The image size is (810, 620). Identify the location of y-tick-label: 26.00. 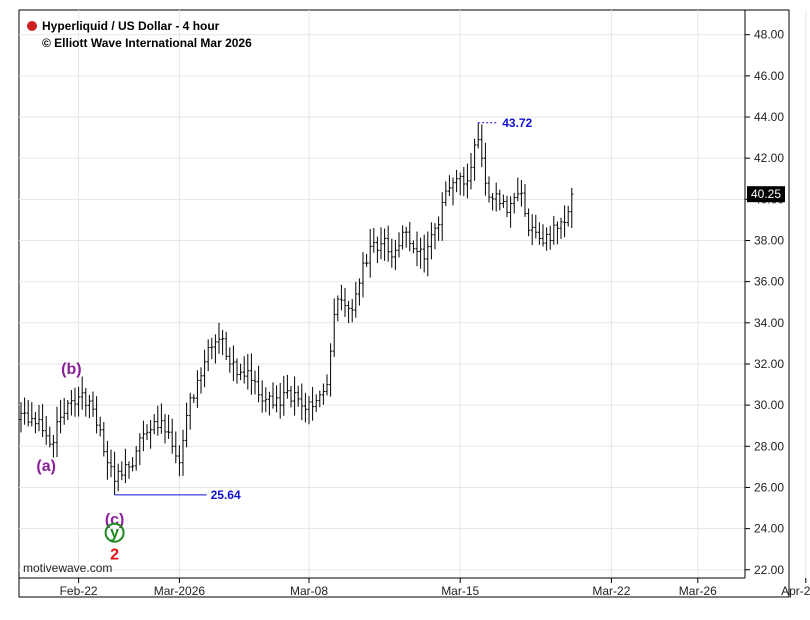
(769, 487).